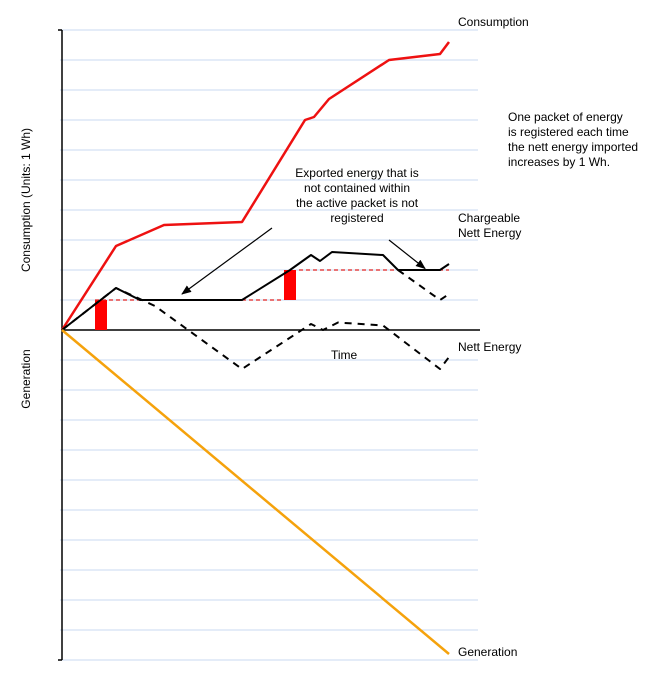 This screenshot has height=690, width=660. I want to click on consumption-series-label: Consumption, so click(493, 22).